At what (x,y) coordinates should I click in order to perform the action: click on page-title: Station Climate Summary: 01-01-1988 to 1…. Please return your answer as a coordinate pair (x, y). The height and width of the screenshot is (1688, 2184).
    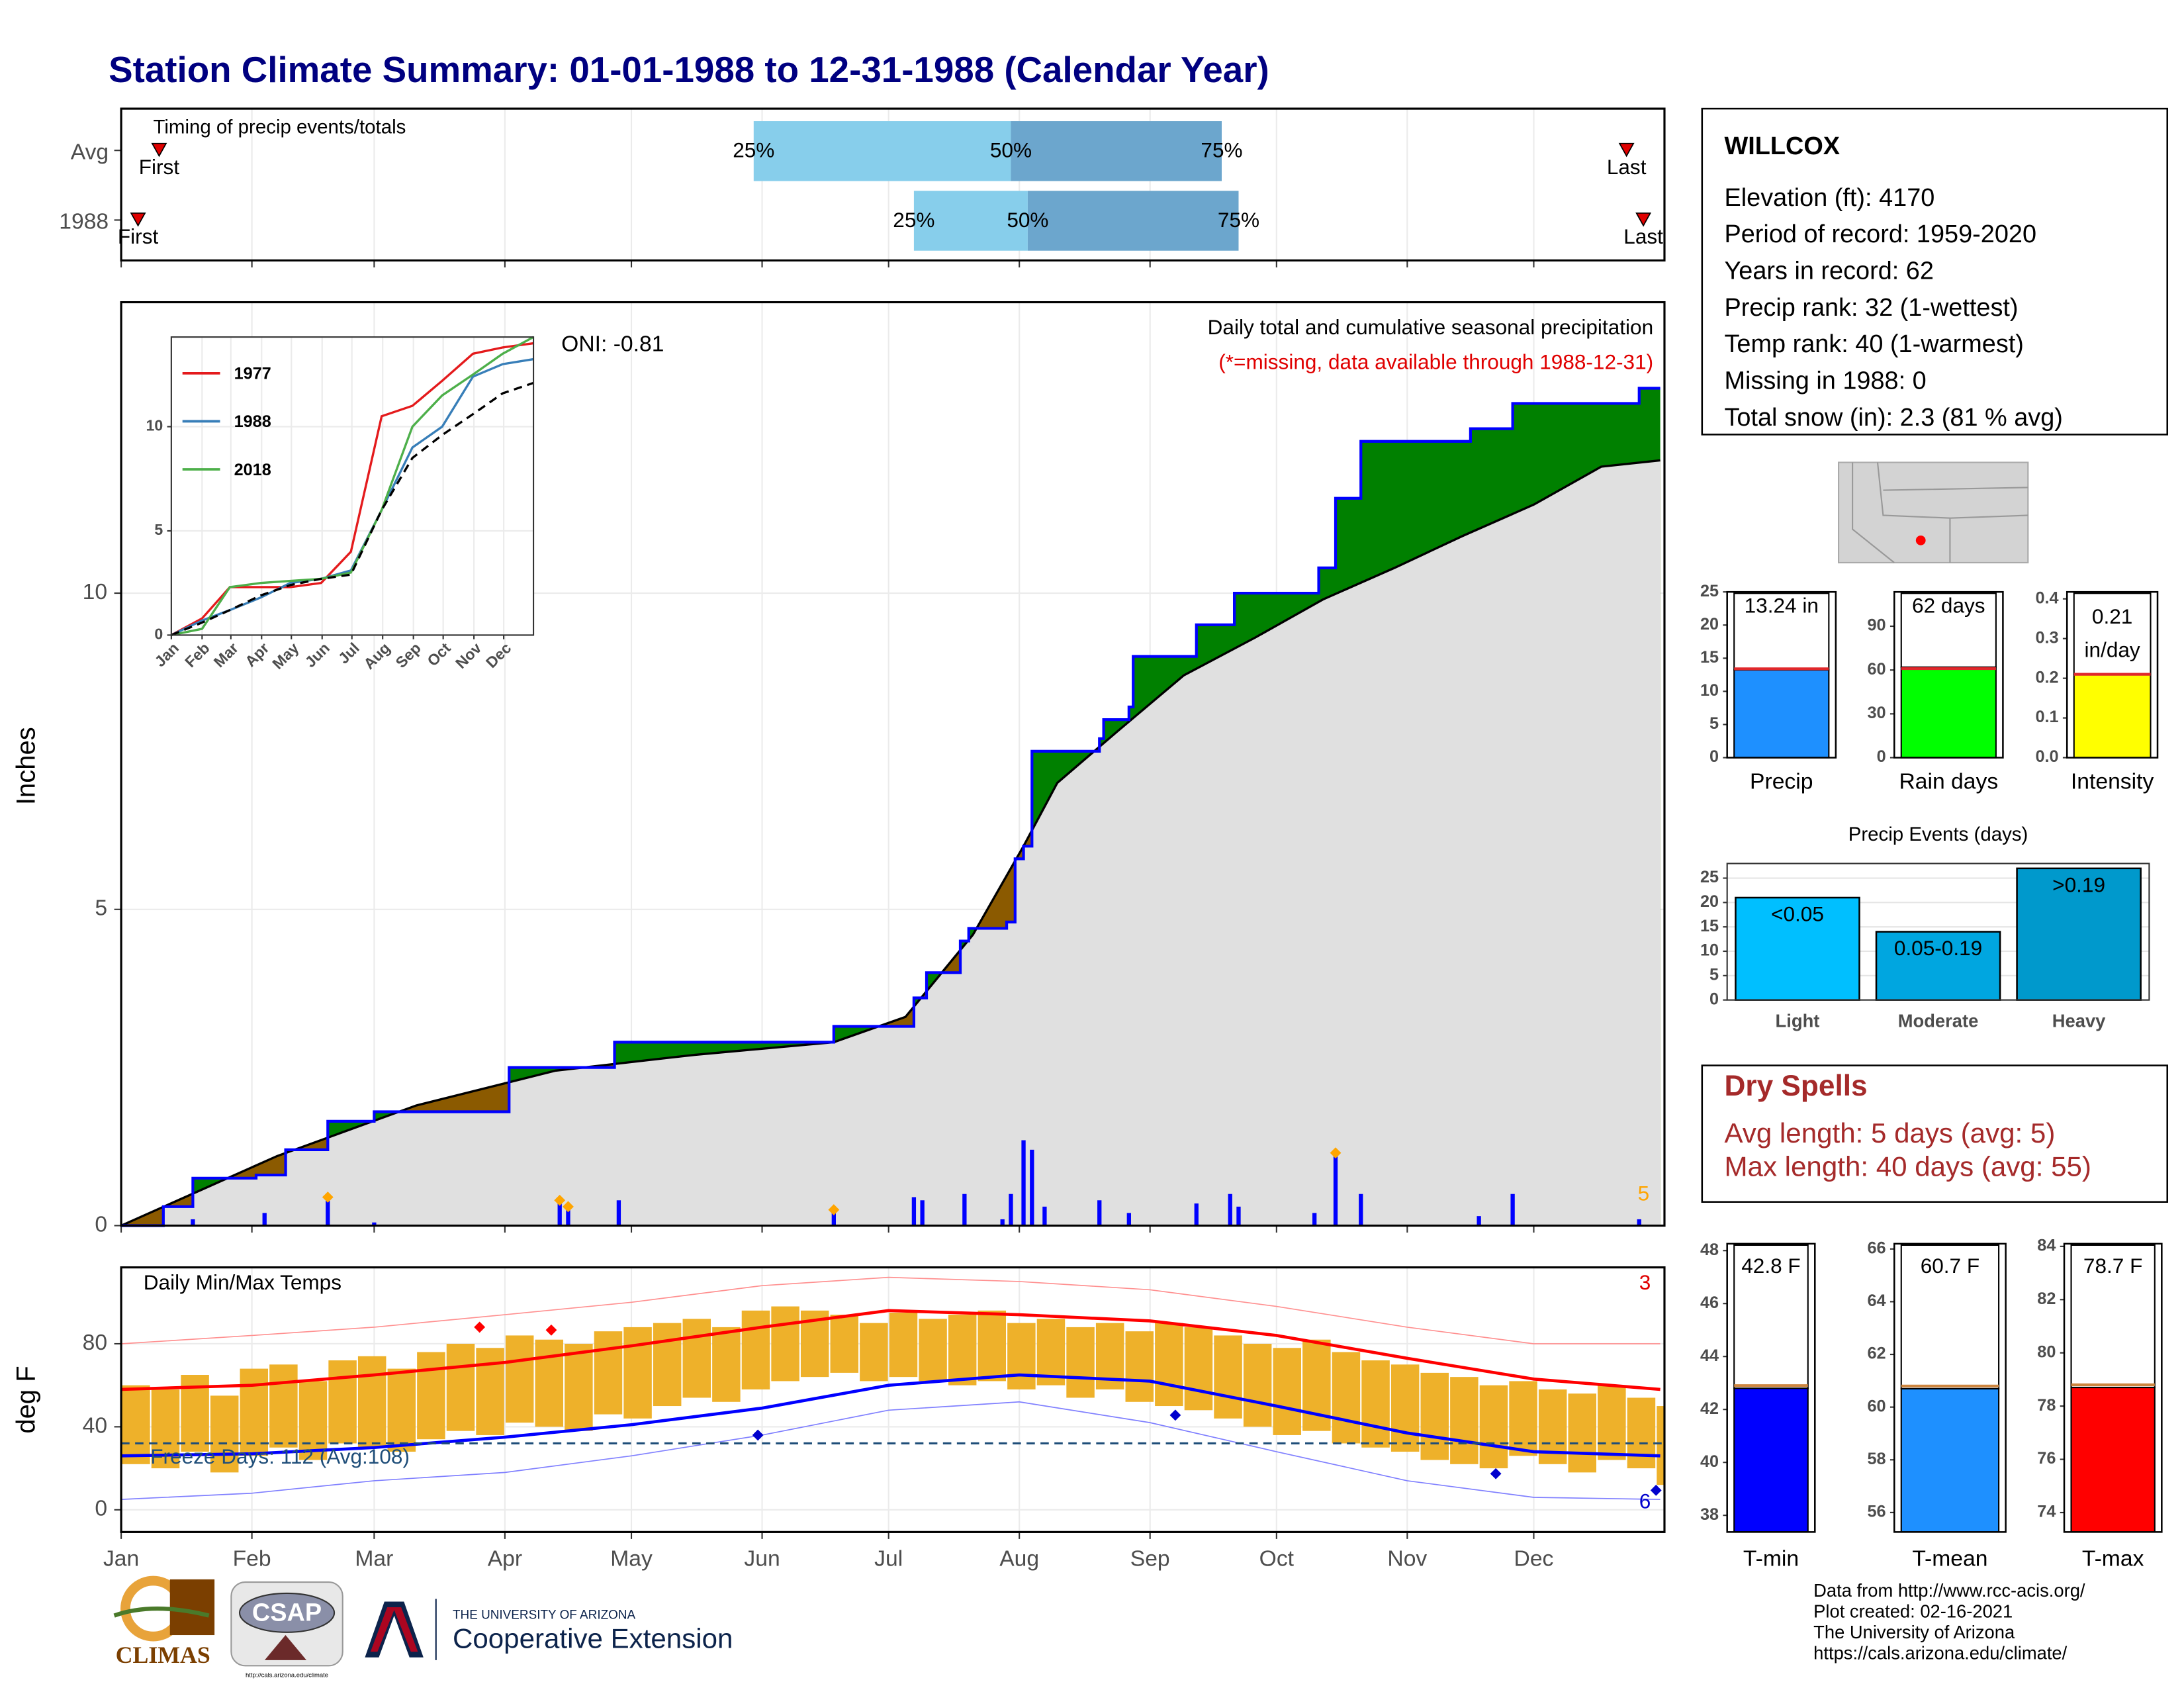
    Looking at the image, I should click on (689, 69).